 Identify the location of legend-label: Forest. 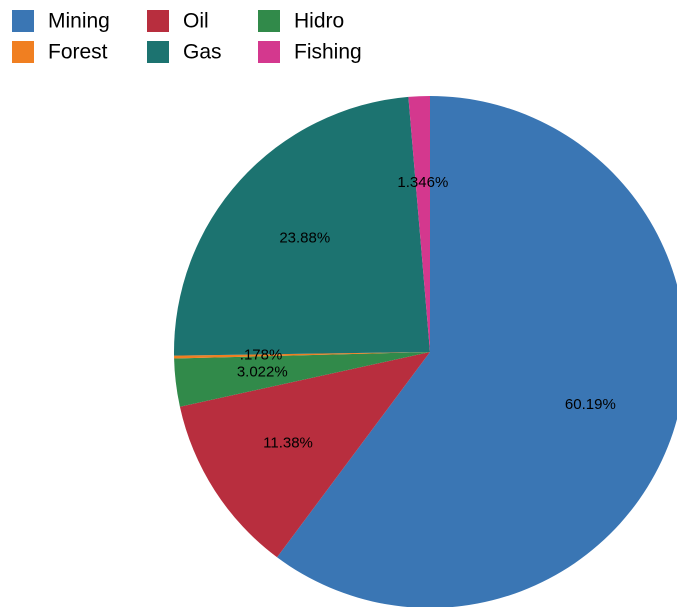
(78, 52).